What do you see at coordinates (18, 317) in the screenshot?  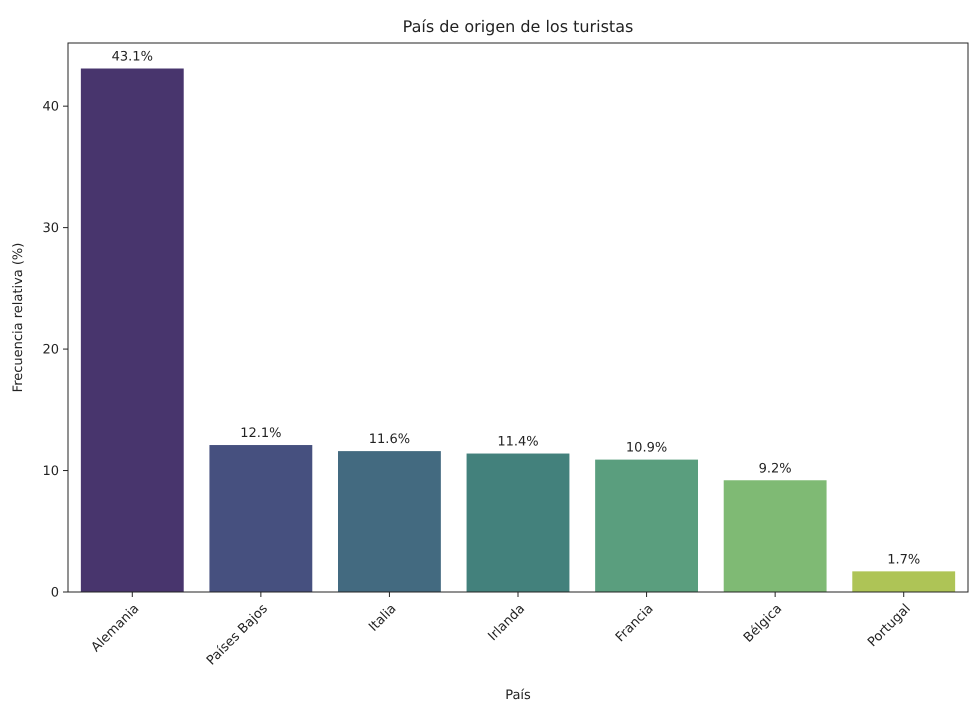 I see `y-axis-title: Frecuencia relativa (%)` at bounding box center [18, 317].